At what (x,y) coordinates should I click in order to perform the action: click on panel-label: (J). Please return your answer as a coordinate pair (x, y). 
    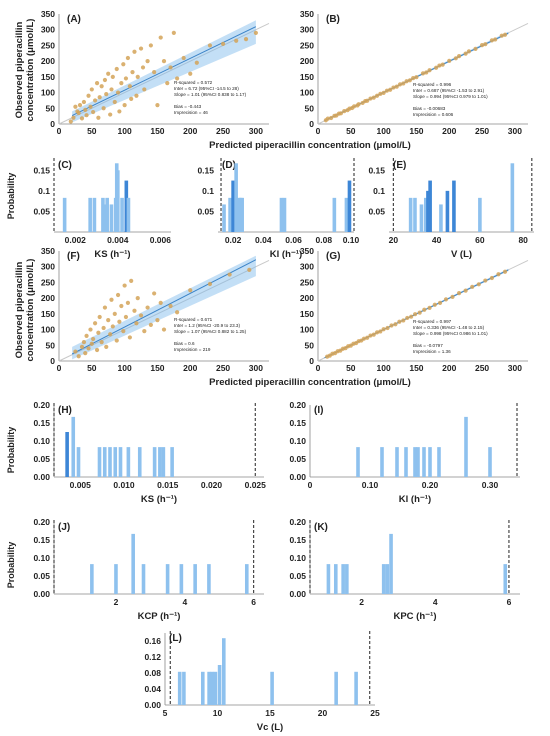
    Looking at the image, I should click on (64, 527).